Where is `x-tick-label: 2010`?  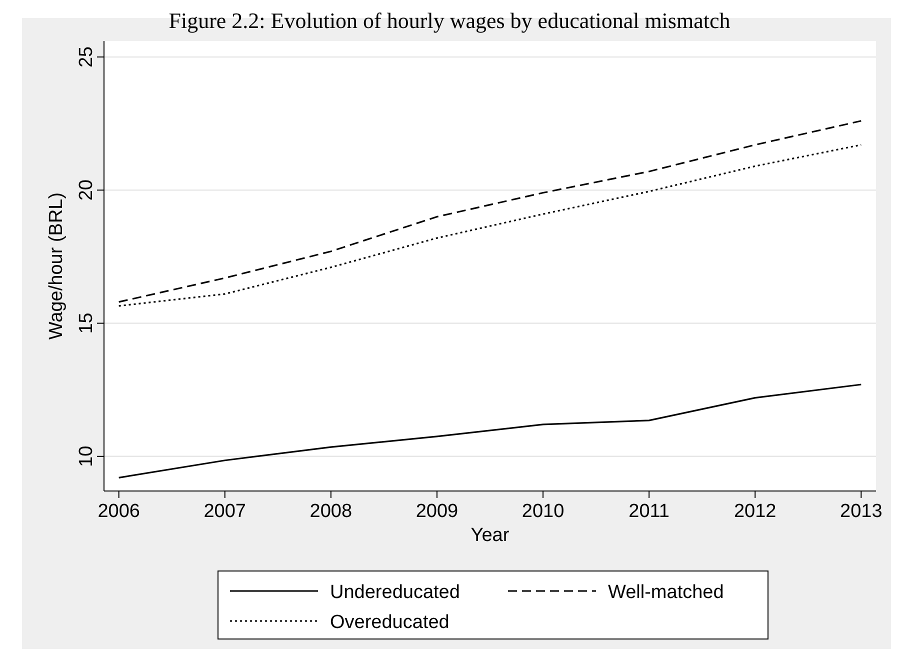 x-tick-label: 2010 is located at coordinates (543, 511).